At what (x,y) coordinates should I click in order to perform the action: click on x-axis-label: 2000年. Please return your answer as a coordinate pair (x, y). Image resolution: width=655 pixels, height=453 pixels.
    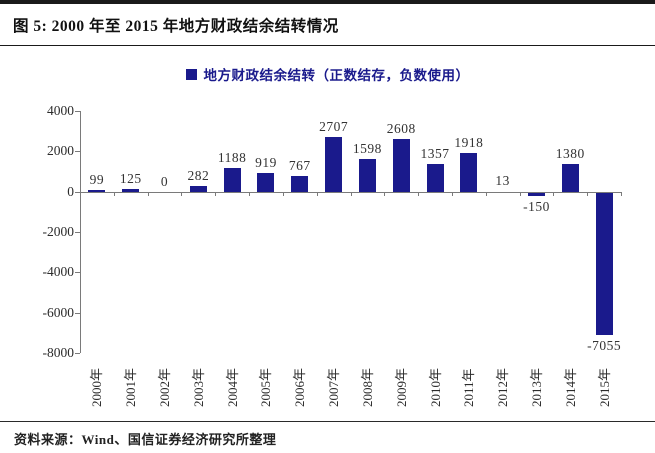
    Looking at the image, I should click on (97, 387).